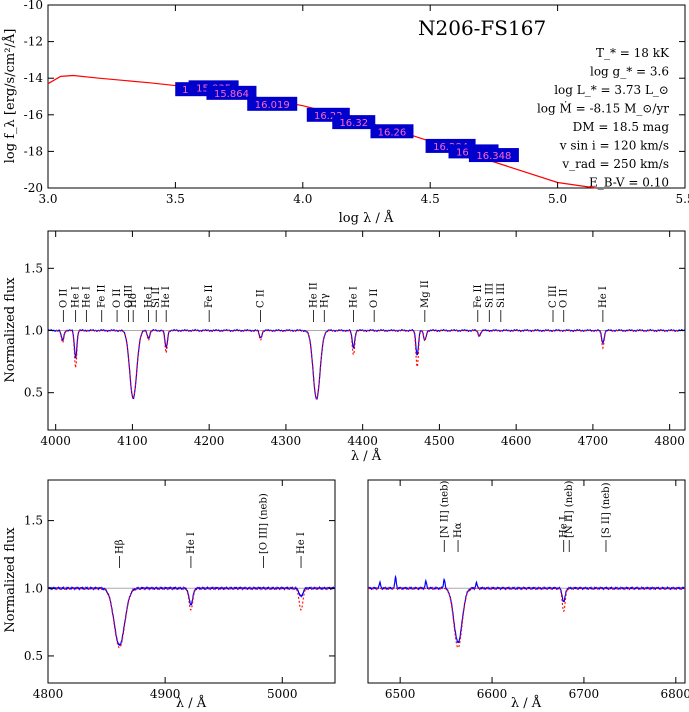 This screenshot has height=712, width=689. Describe the element at coordinates (669, 441) in the screenshot. I see `x-tick-label: 4800` at that location.